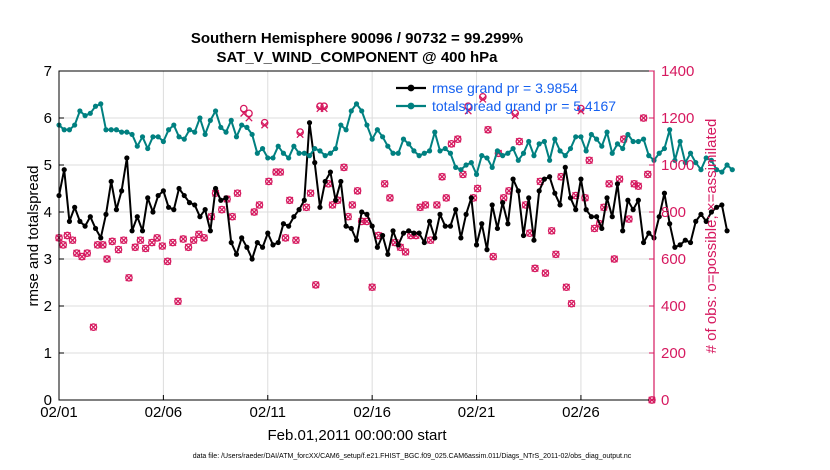 The image size is (830, 470). What do you see at coordinates (268, 412) in the screenshot?
I see `x-tick-label: 02/11` at bounding box center [268, 412].